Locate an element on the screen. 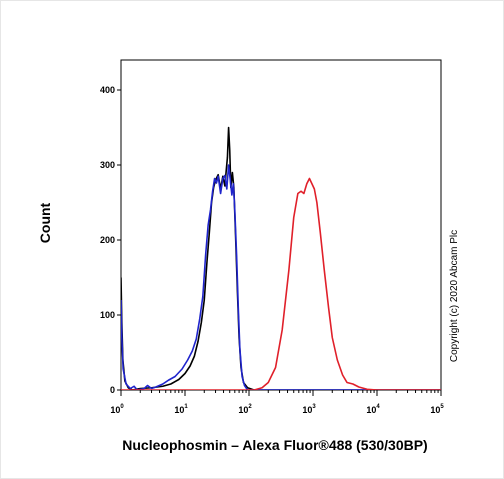 The height and width of the screenshot is (479, 504). x-tick-label: 10⁰ is located at coordinates (117, 409).